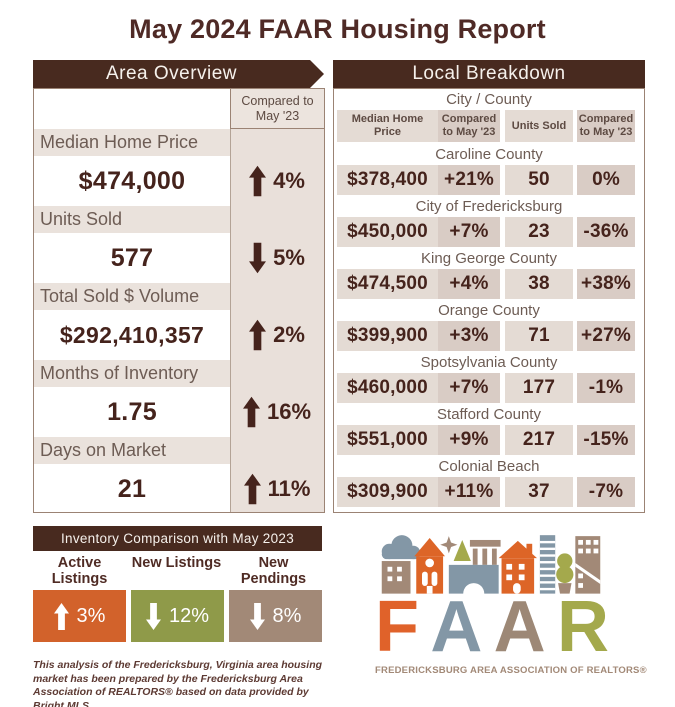 This screenshot has height=707, width=675. I want to click on median-price-cell: $378,400, so click(387, 180).